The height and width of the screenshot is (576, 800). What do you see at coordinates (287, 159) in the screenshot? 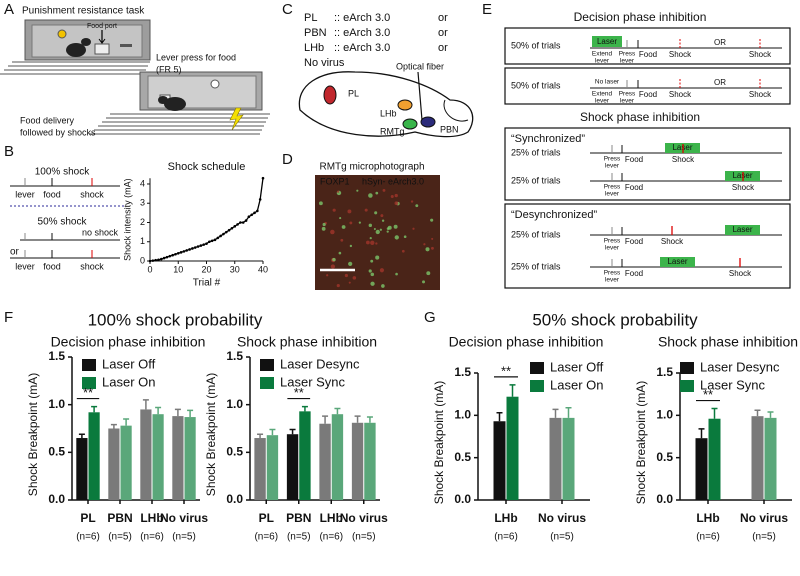
I see `panel-letter: D` at bounding box center [287, 159].